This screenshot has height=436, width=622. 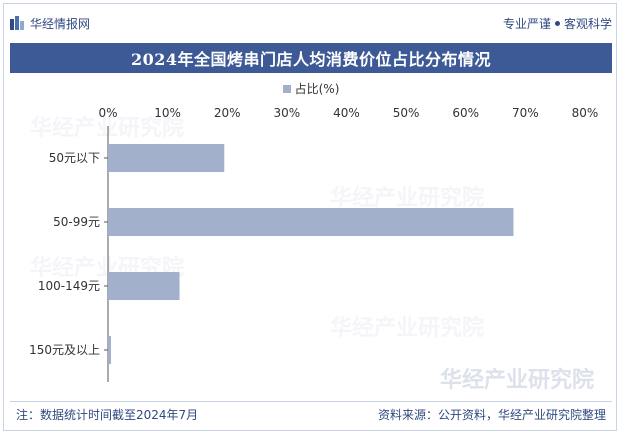 I want to click on x-tick-label: 70%, so click(x=525, y=113).